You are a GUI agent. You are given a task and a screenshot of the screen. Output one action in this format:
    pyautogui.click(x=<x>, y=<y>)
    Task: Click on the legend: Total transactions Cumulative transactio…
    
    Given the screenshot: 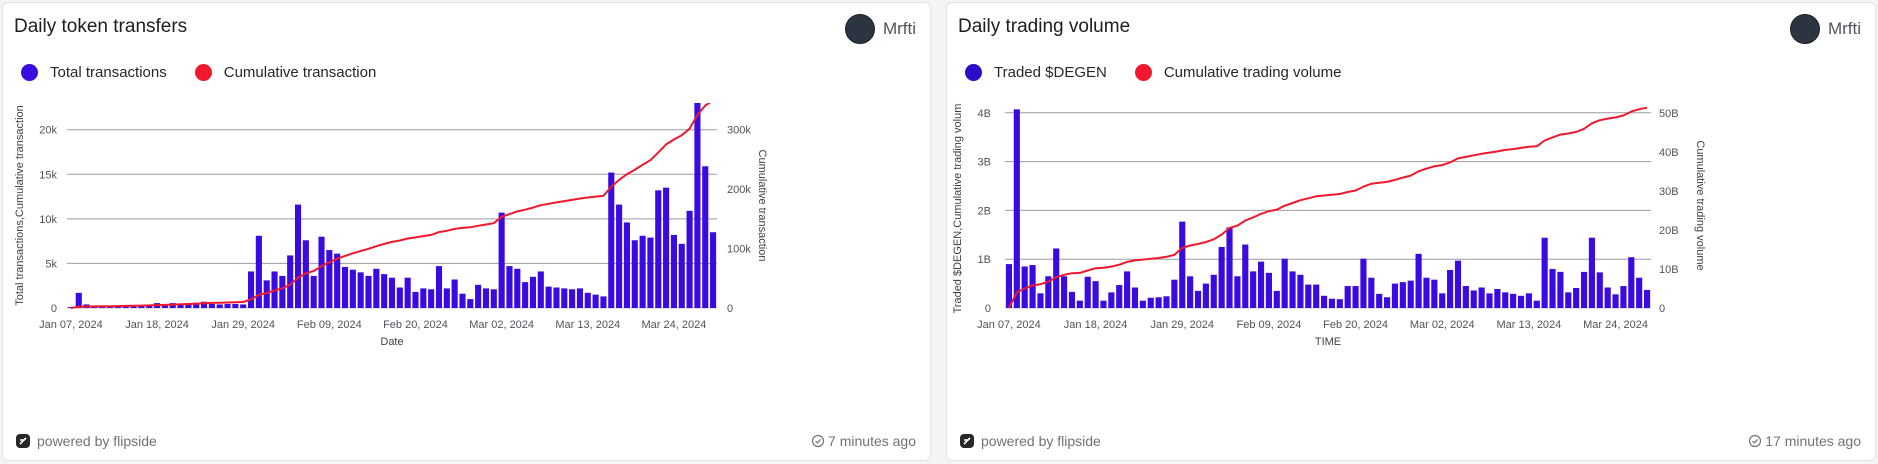 What is the action you would take?
    pyautogui.click(x=212, y=72)
    